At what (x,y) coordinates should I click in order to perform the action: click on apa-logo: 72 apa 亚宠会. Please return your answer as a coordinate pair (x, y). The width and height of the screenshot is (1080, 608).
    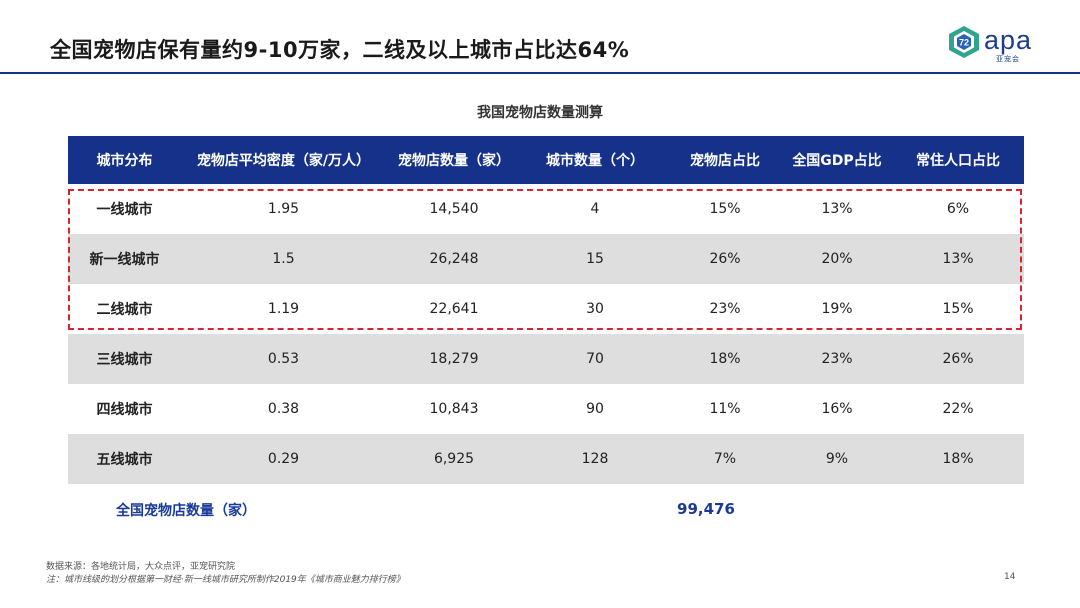
    Looking at the image, I should click on (996, 44).